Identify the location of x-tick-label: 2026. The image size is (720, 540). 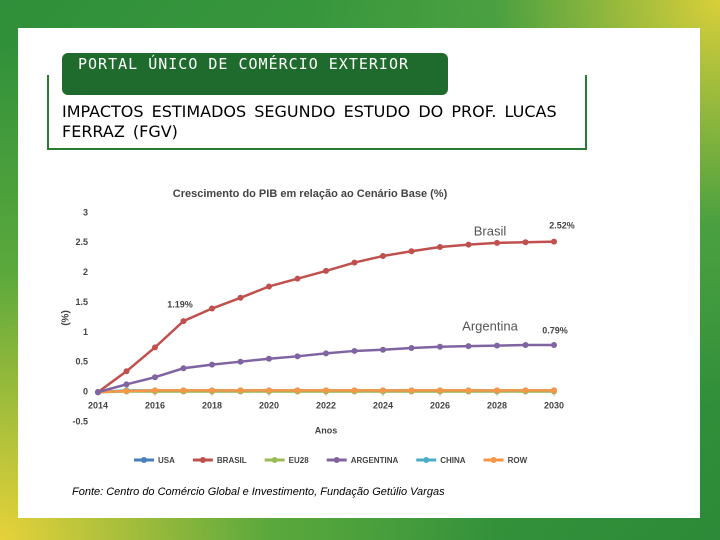
(440, 406).